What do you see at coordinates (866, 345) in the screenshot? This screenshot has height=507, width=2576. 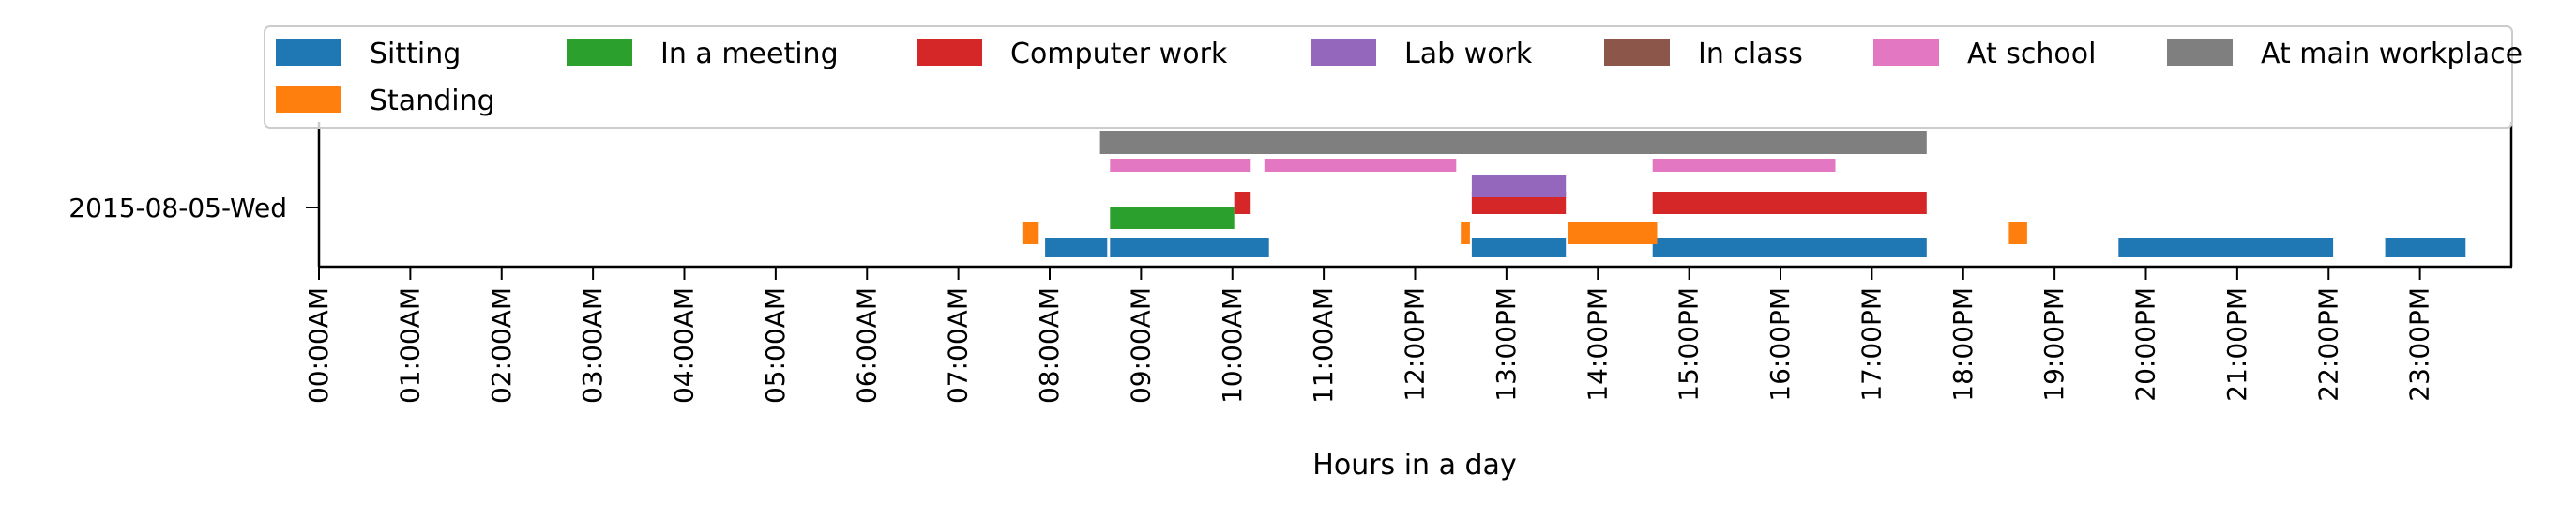 I see `x-tick-label: 06:00AM` at bounding box center [866, 345].